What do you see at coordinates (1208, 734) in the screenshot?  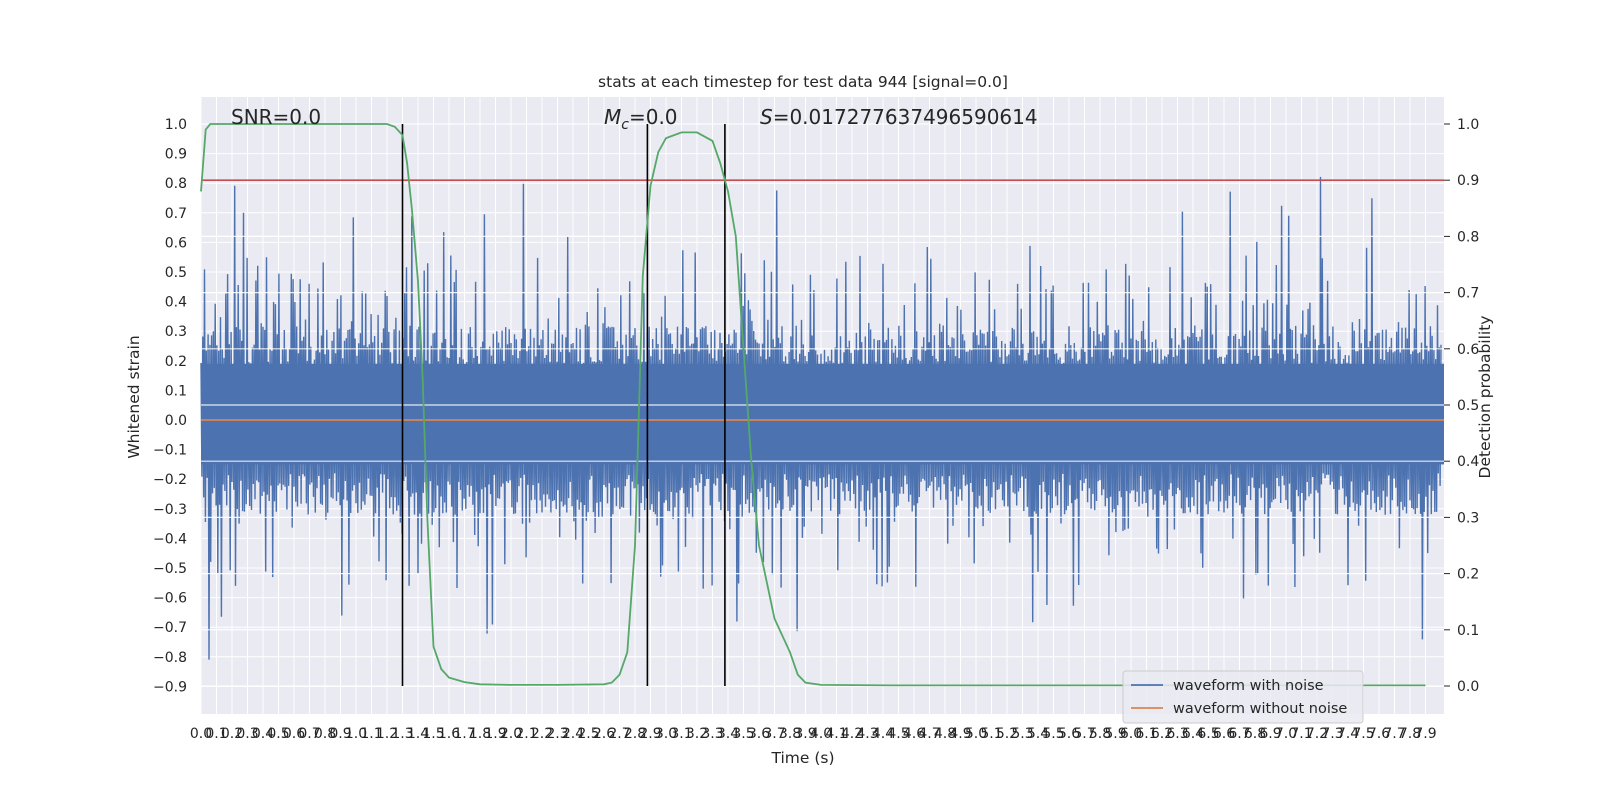 I see `x-tick-label: 6.5` at bounding box center [1208, 734].